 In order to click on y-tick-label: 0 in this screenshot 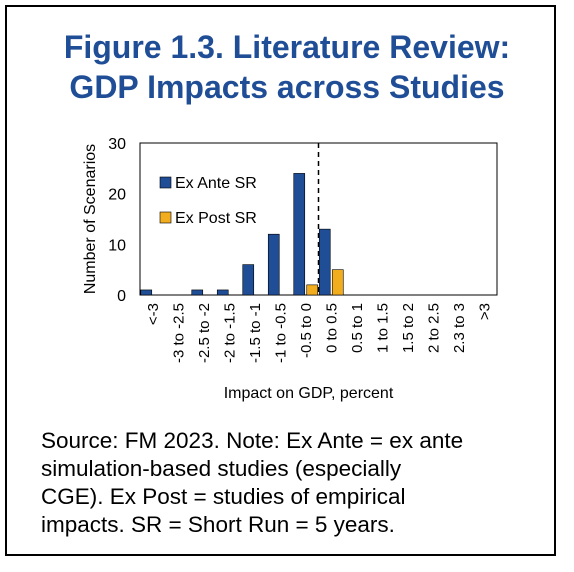, I will do `click(121, 296)`.